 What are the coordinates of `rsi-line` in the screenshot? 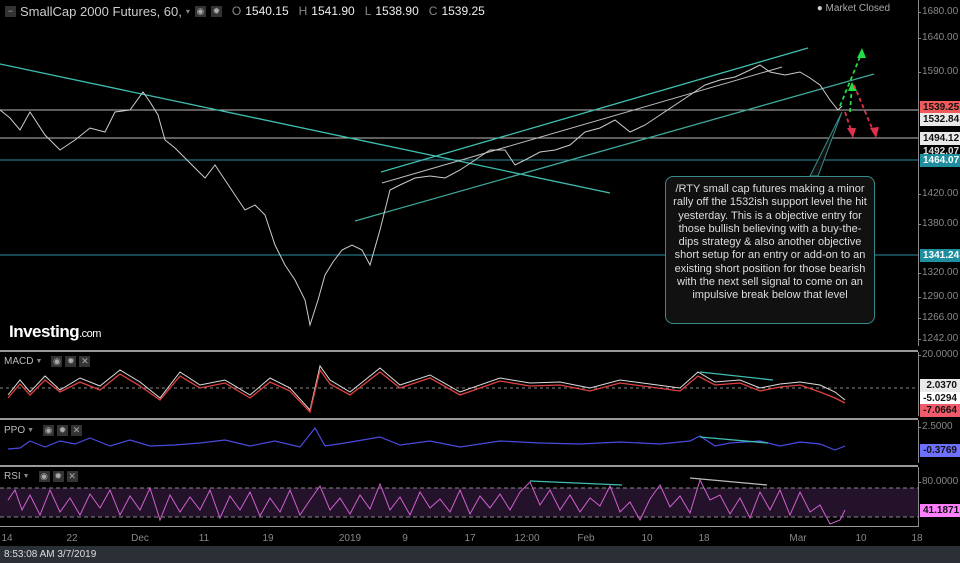 It's located at (426, 501).